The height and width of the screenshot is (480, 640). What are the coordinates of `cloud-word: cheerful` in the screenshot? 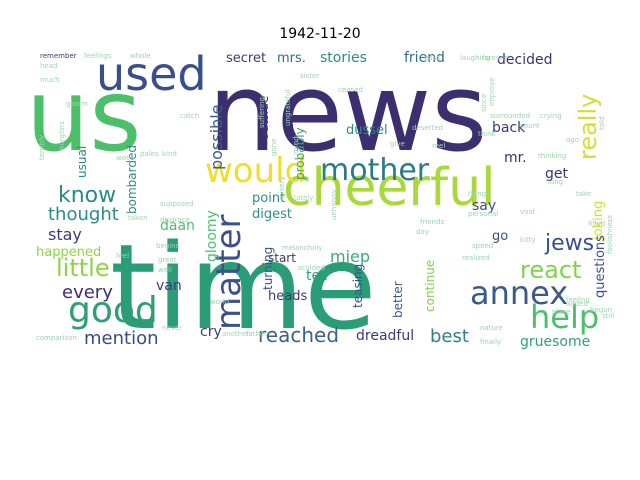 It's located at (389, 188).